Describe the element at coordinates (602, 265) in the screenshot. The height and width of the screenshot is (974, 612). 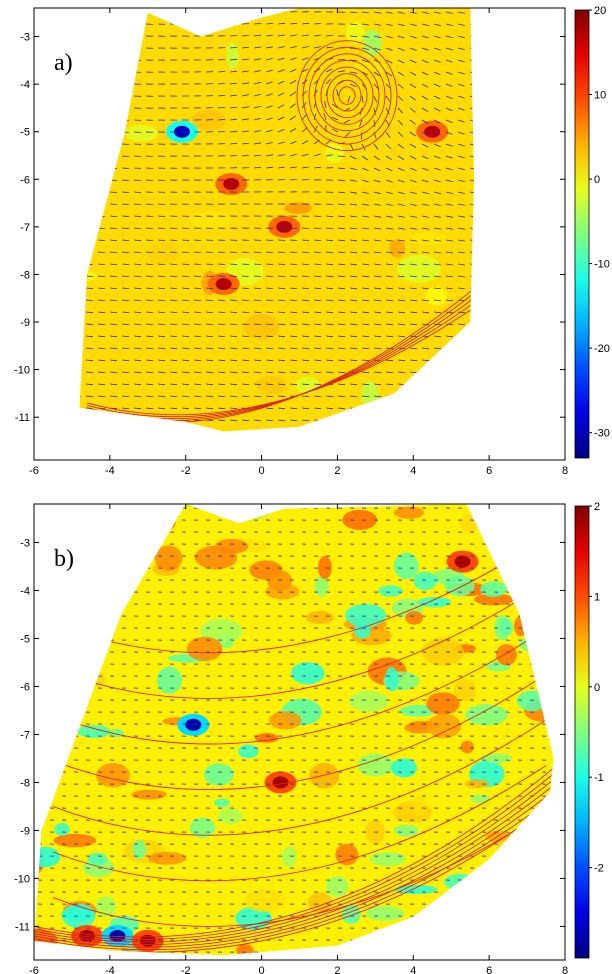
I see `colorbar-tick-label: -10` at that location.